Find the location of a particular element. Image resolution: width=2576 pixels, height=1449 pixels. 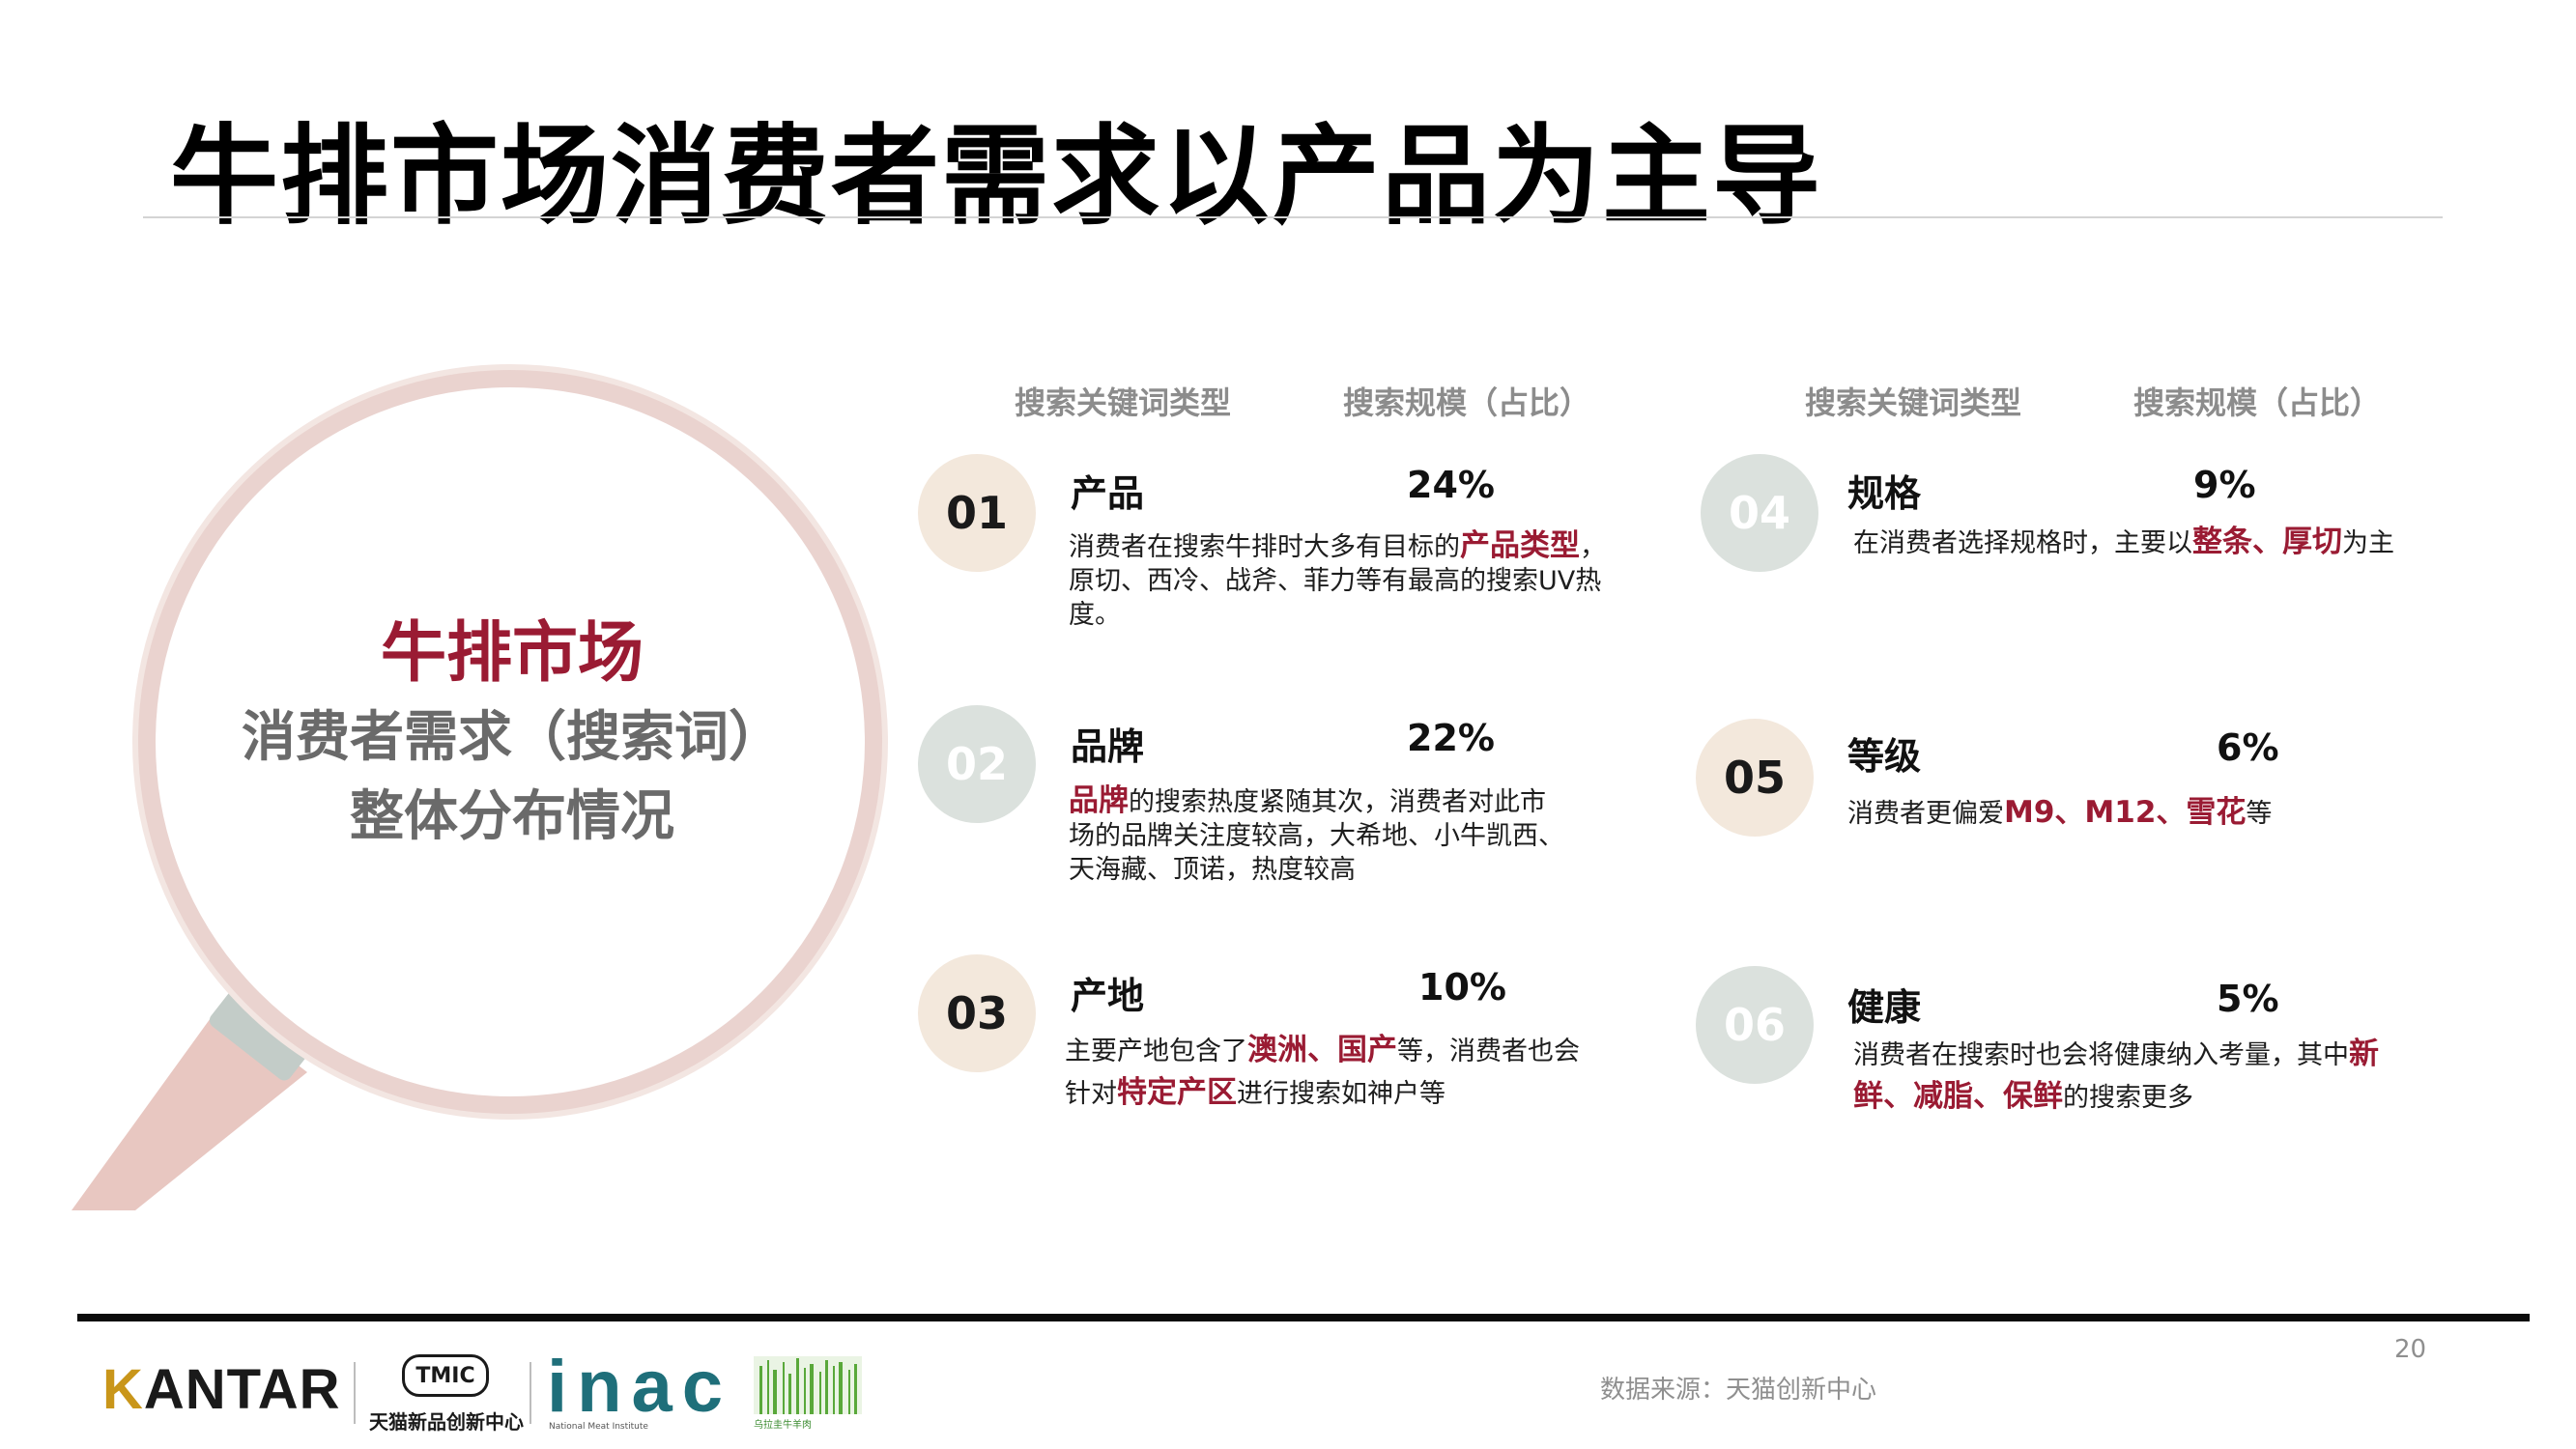

title-divider is located at coordinates (1293, 217).